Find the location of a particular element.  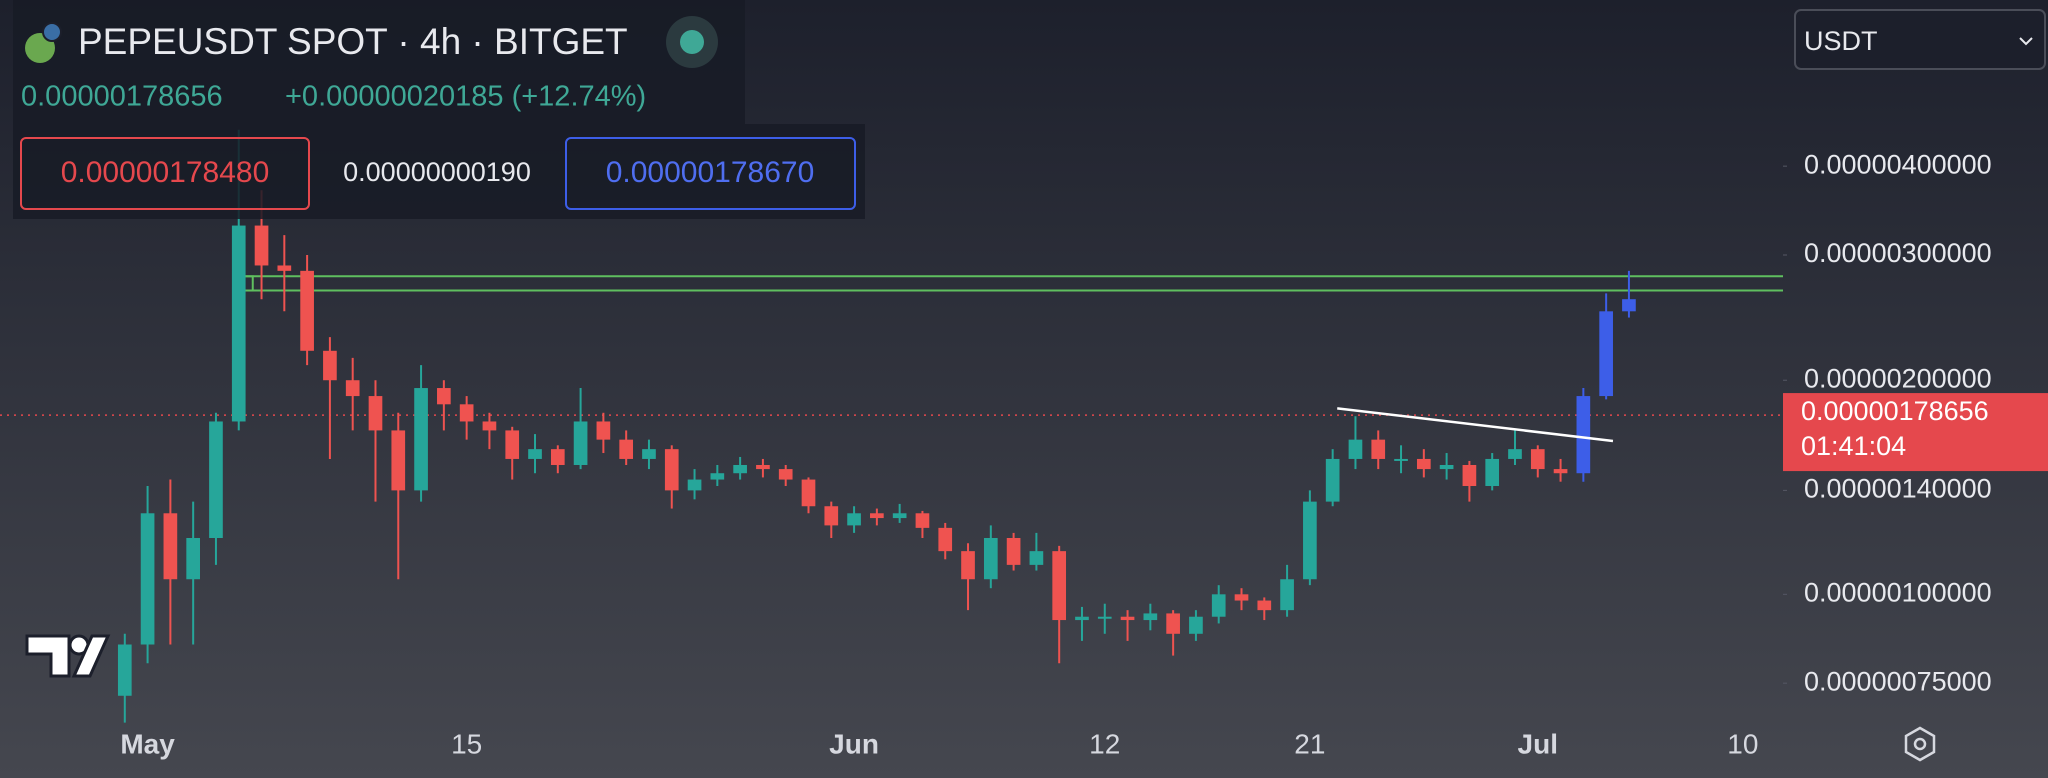

logo is located at coordinates (68, 656).